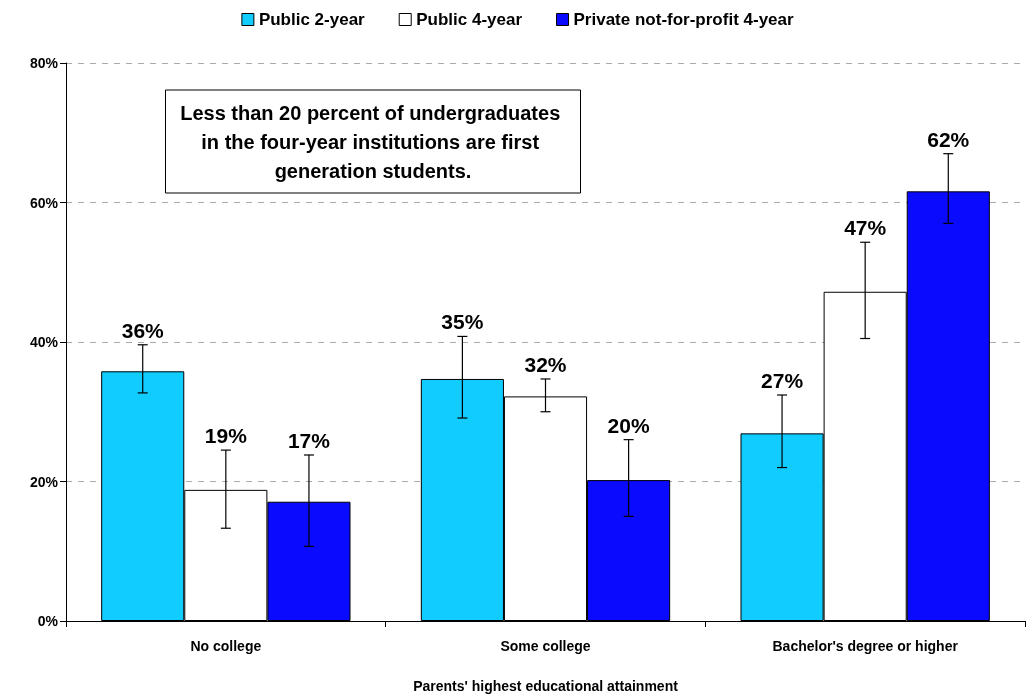 The image size is (1035, 700). Describe the element at coordinates (782, 381) in the screenshot. I see `data-label: 27%` at that location.